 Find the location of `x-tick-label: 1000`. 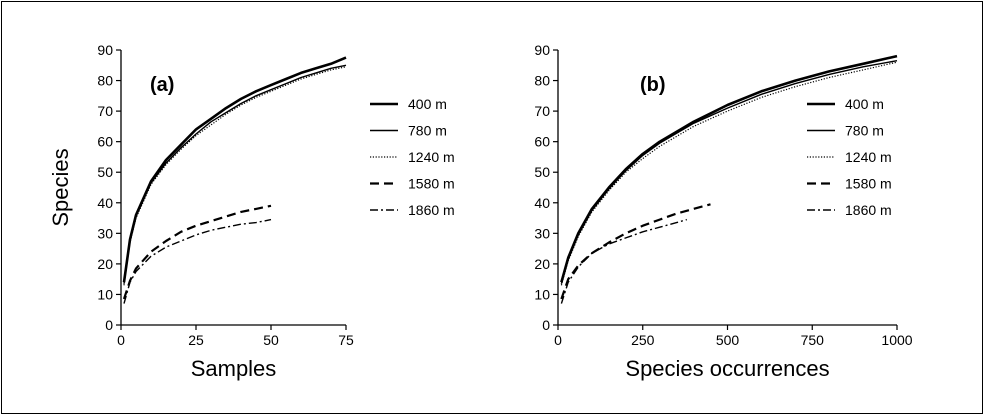

x-tick-label: 1000 is located at coordinates (896, 340).